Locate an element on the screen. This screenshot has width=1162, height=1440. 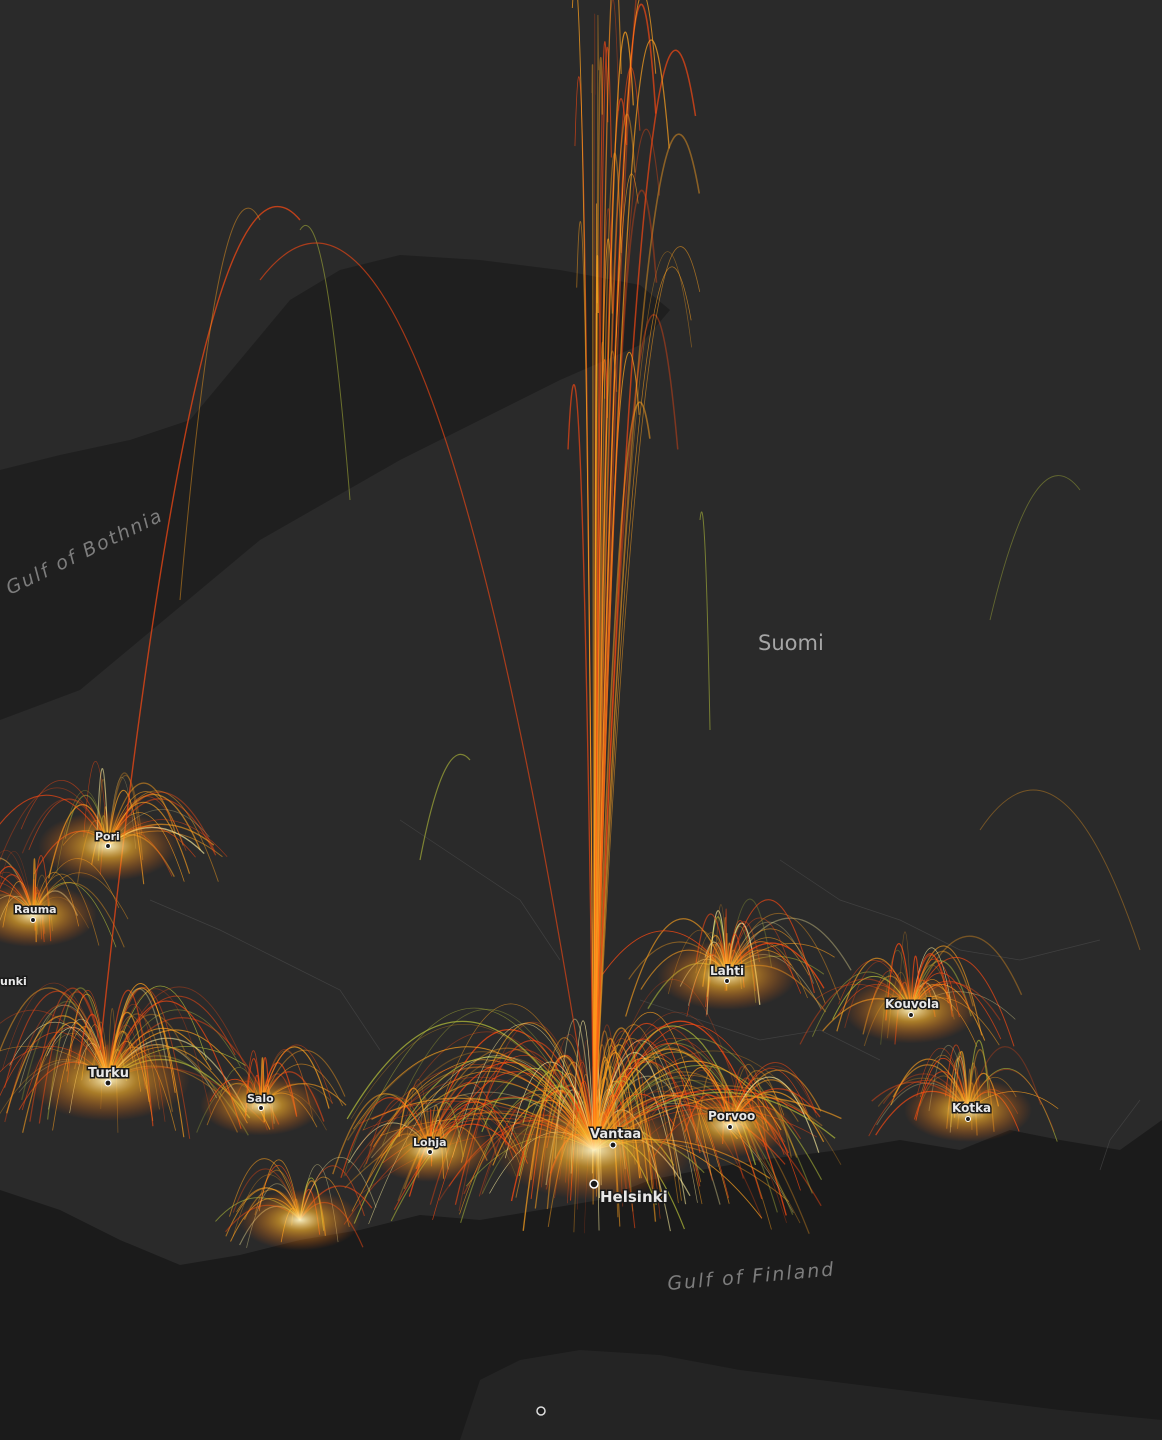
city-kotka: Kotka is located at coordinates (972, 1111).